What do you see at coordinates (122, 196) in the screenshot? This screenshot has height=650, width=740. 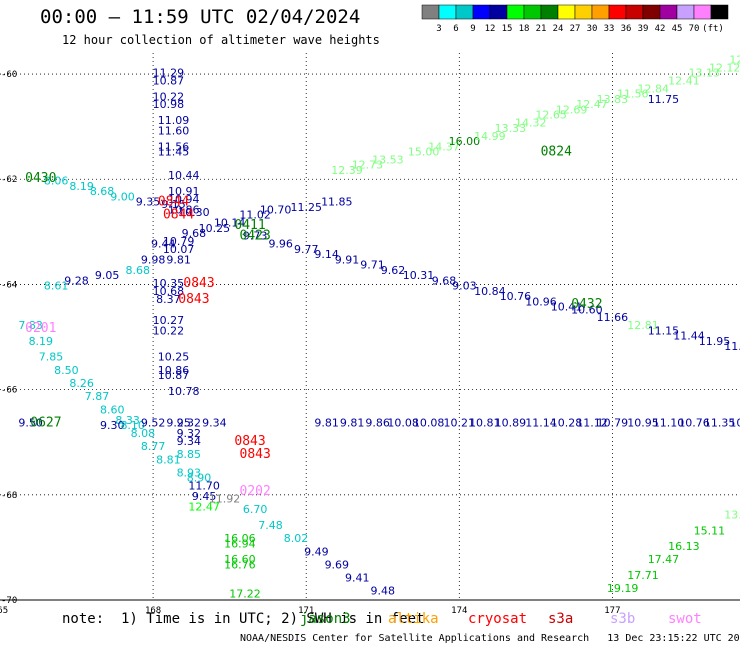 I see `wave-height-label: 9.00` at bounding box center [122, 196].